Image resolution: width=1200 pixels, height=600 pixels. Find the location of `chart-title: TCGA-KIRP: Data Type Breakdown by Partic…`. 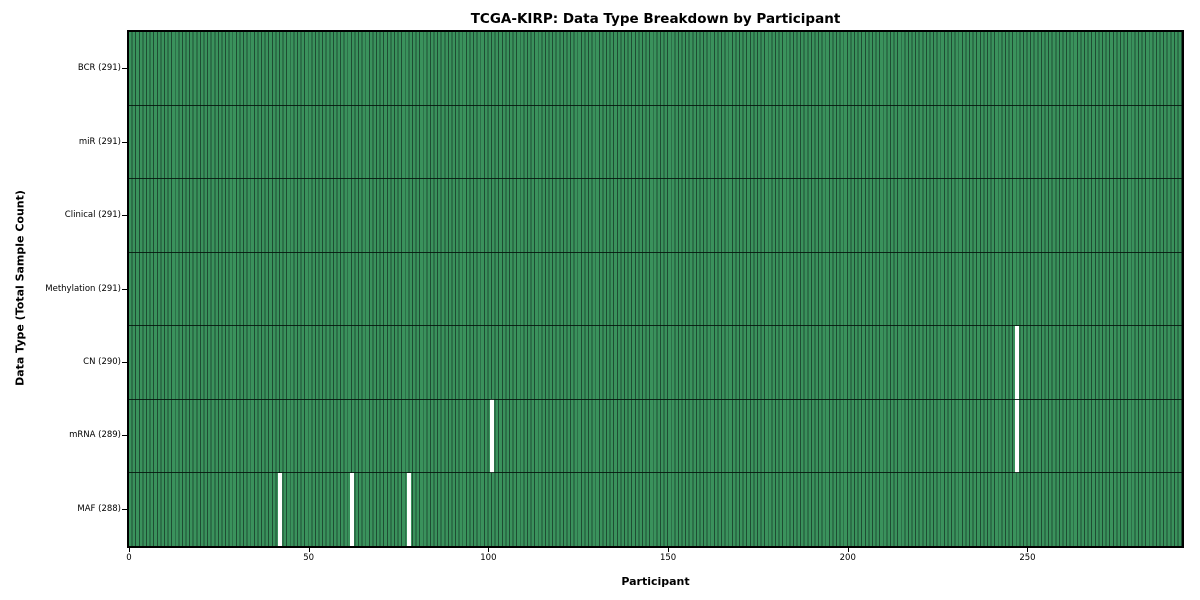

chart-title: TCGA-KIRP: Data Type Breakdown by Partic… is located at coordinates (655, 19).